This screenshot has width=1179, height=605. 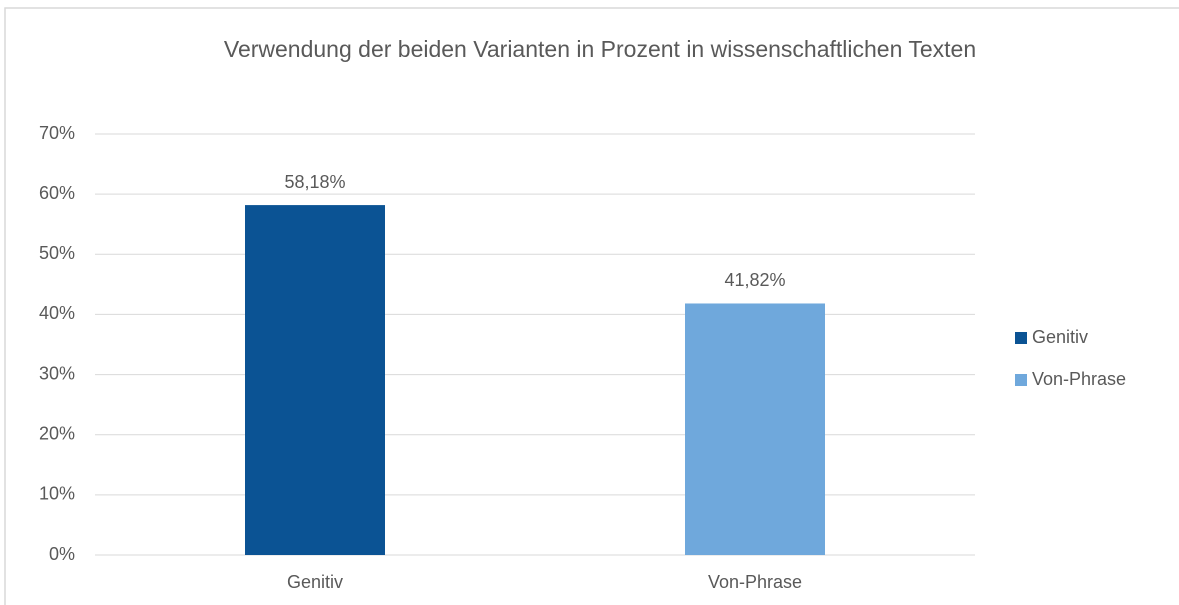 I want to click on y-tick-label: 0%, so click(x=62, y=554).